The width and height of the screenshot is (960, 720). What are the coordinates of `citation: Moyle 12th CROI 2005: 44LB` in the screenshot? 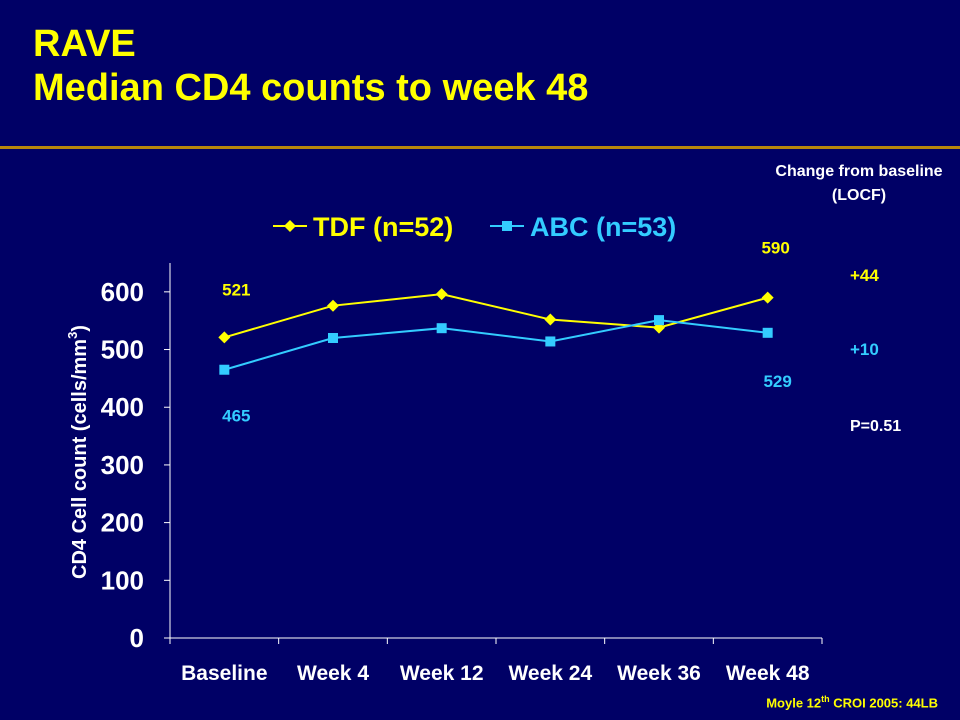 It's located at (852, 702).